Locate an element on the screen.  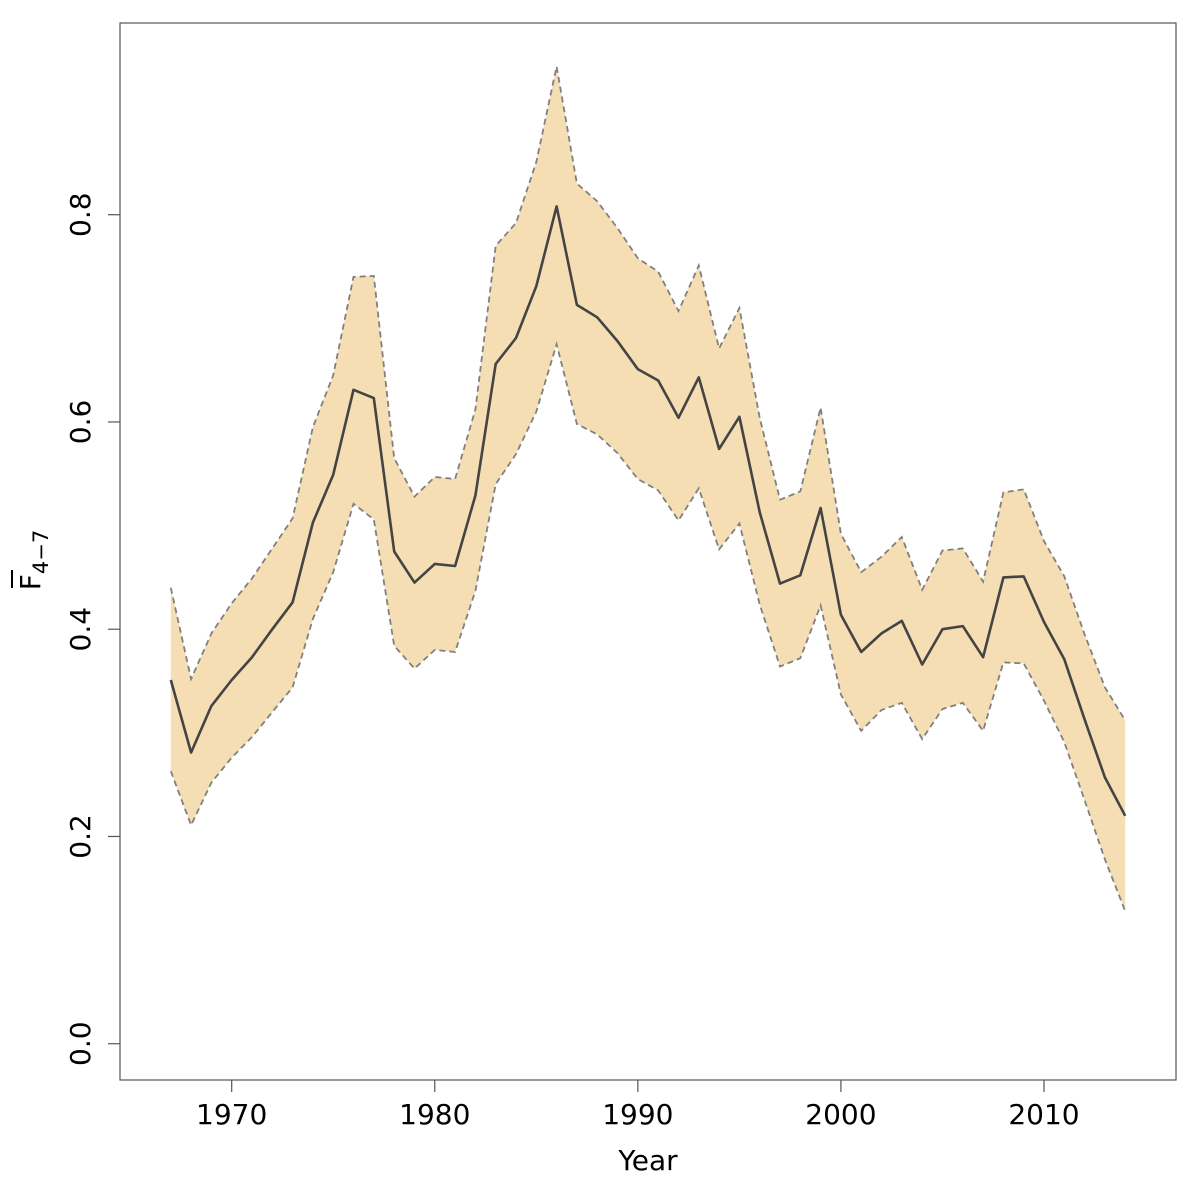
x-tick-label: 2000 is located at coordinates (840, 1114).